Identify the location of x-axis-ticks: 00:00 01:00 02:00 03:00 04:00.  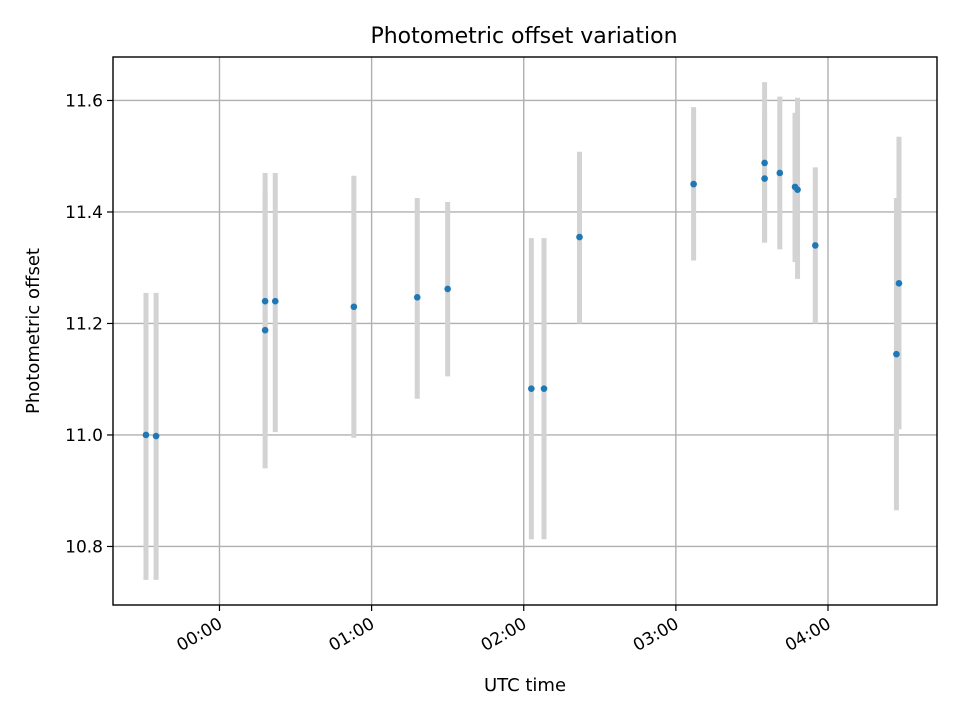
(504, 630).